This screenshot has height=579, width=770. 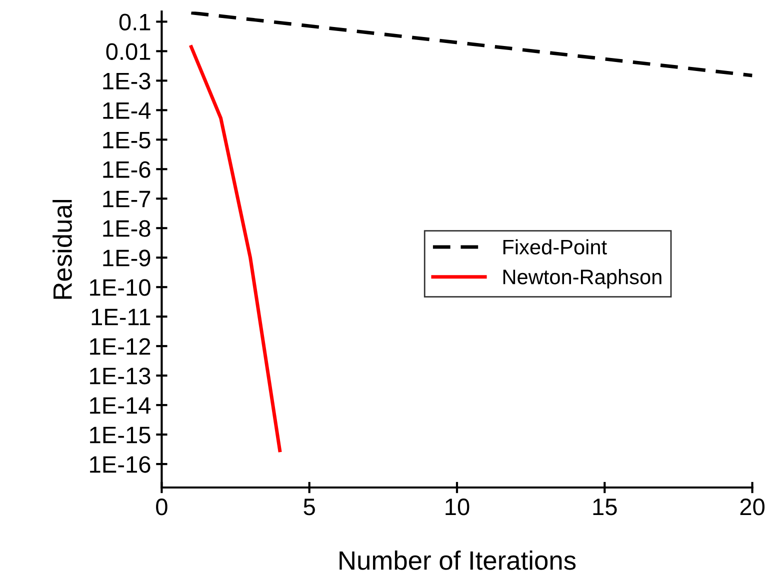 I want to click on y-tick-label: 1E-11, so click(x=121, y=317).